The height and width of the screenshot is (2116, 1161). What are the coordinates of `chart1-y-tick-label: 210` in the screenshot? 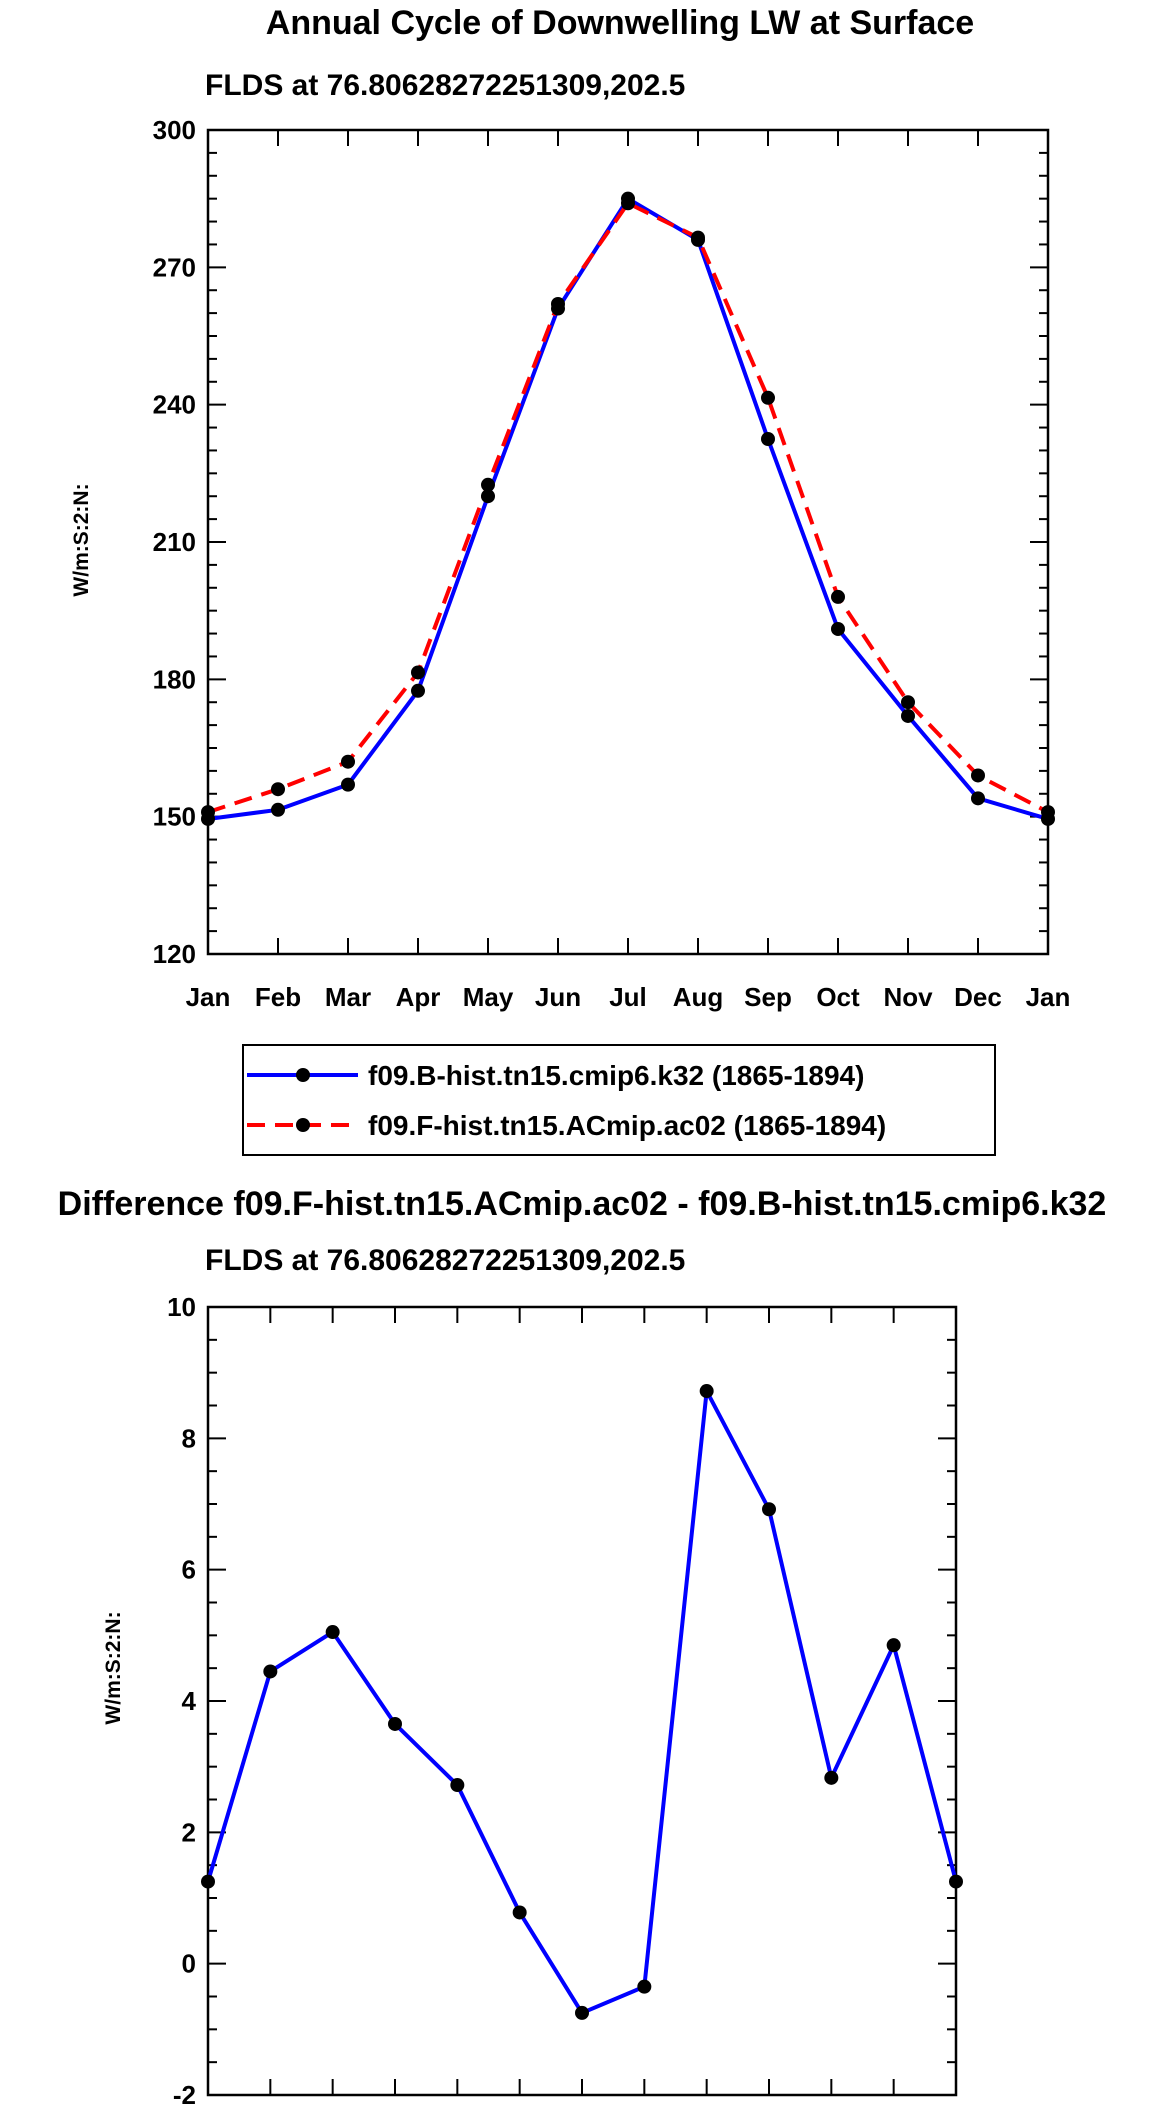 It's located at (174, 542).